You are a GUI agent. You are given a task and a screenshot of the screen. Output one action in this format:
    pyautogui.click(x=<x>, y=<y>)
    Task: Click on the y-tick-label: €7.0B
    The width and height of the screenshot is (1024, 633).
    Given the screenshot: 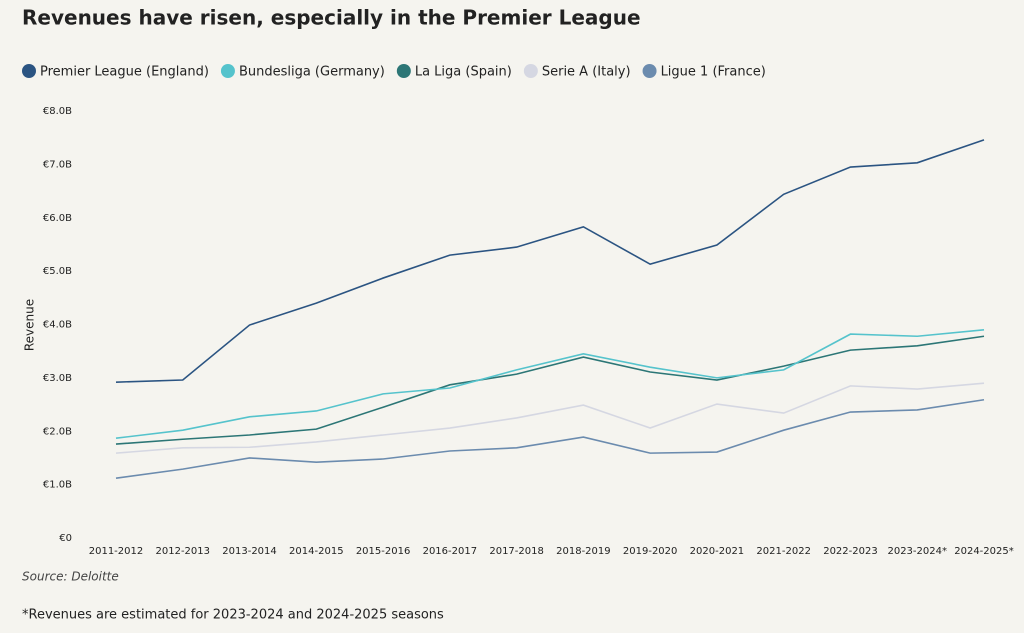 What is the action you would take?
    pyautogui.click(x=57, y=164)
    